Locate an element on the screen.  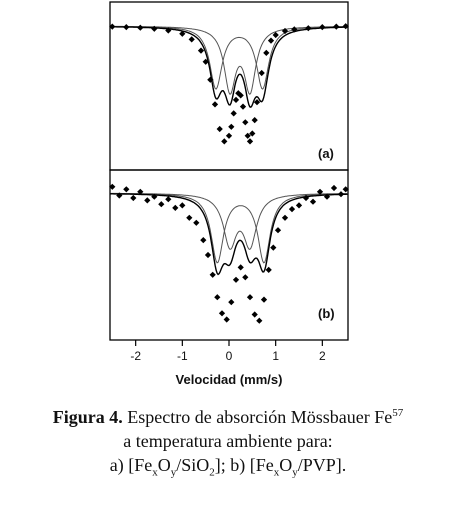
caption-o-2: O is located at coordinates (286, 465).